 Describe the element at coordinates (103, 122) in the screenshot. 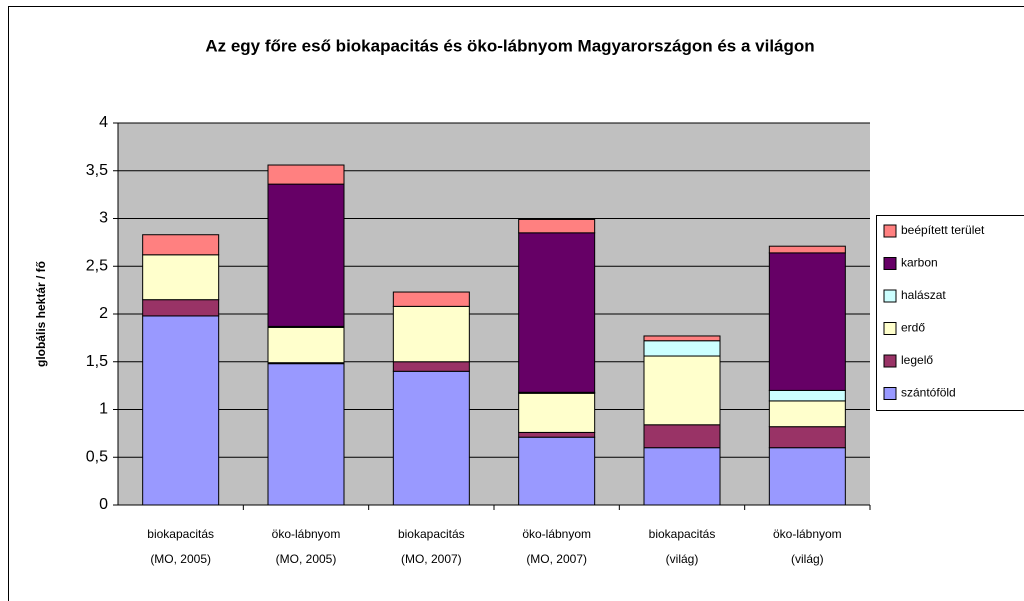

I see `y-tick-label: 4` at that location.